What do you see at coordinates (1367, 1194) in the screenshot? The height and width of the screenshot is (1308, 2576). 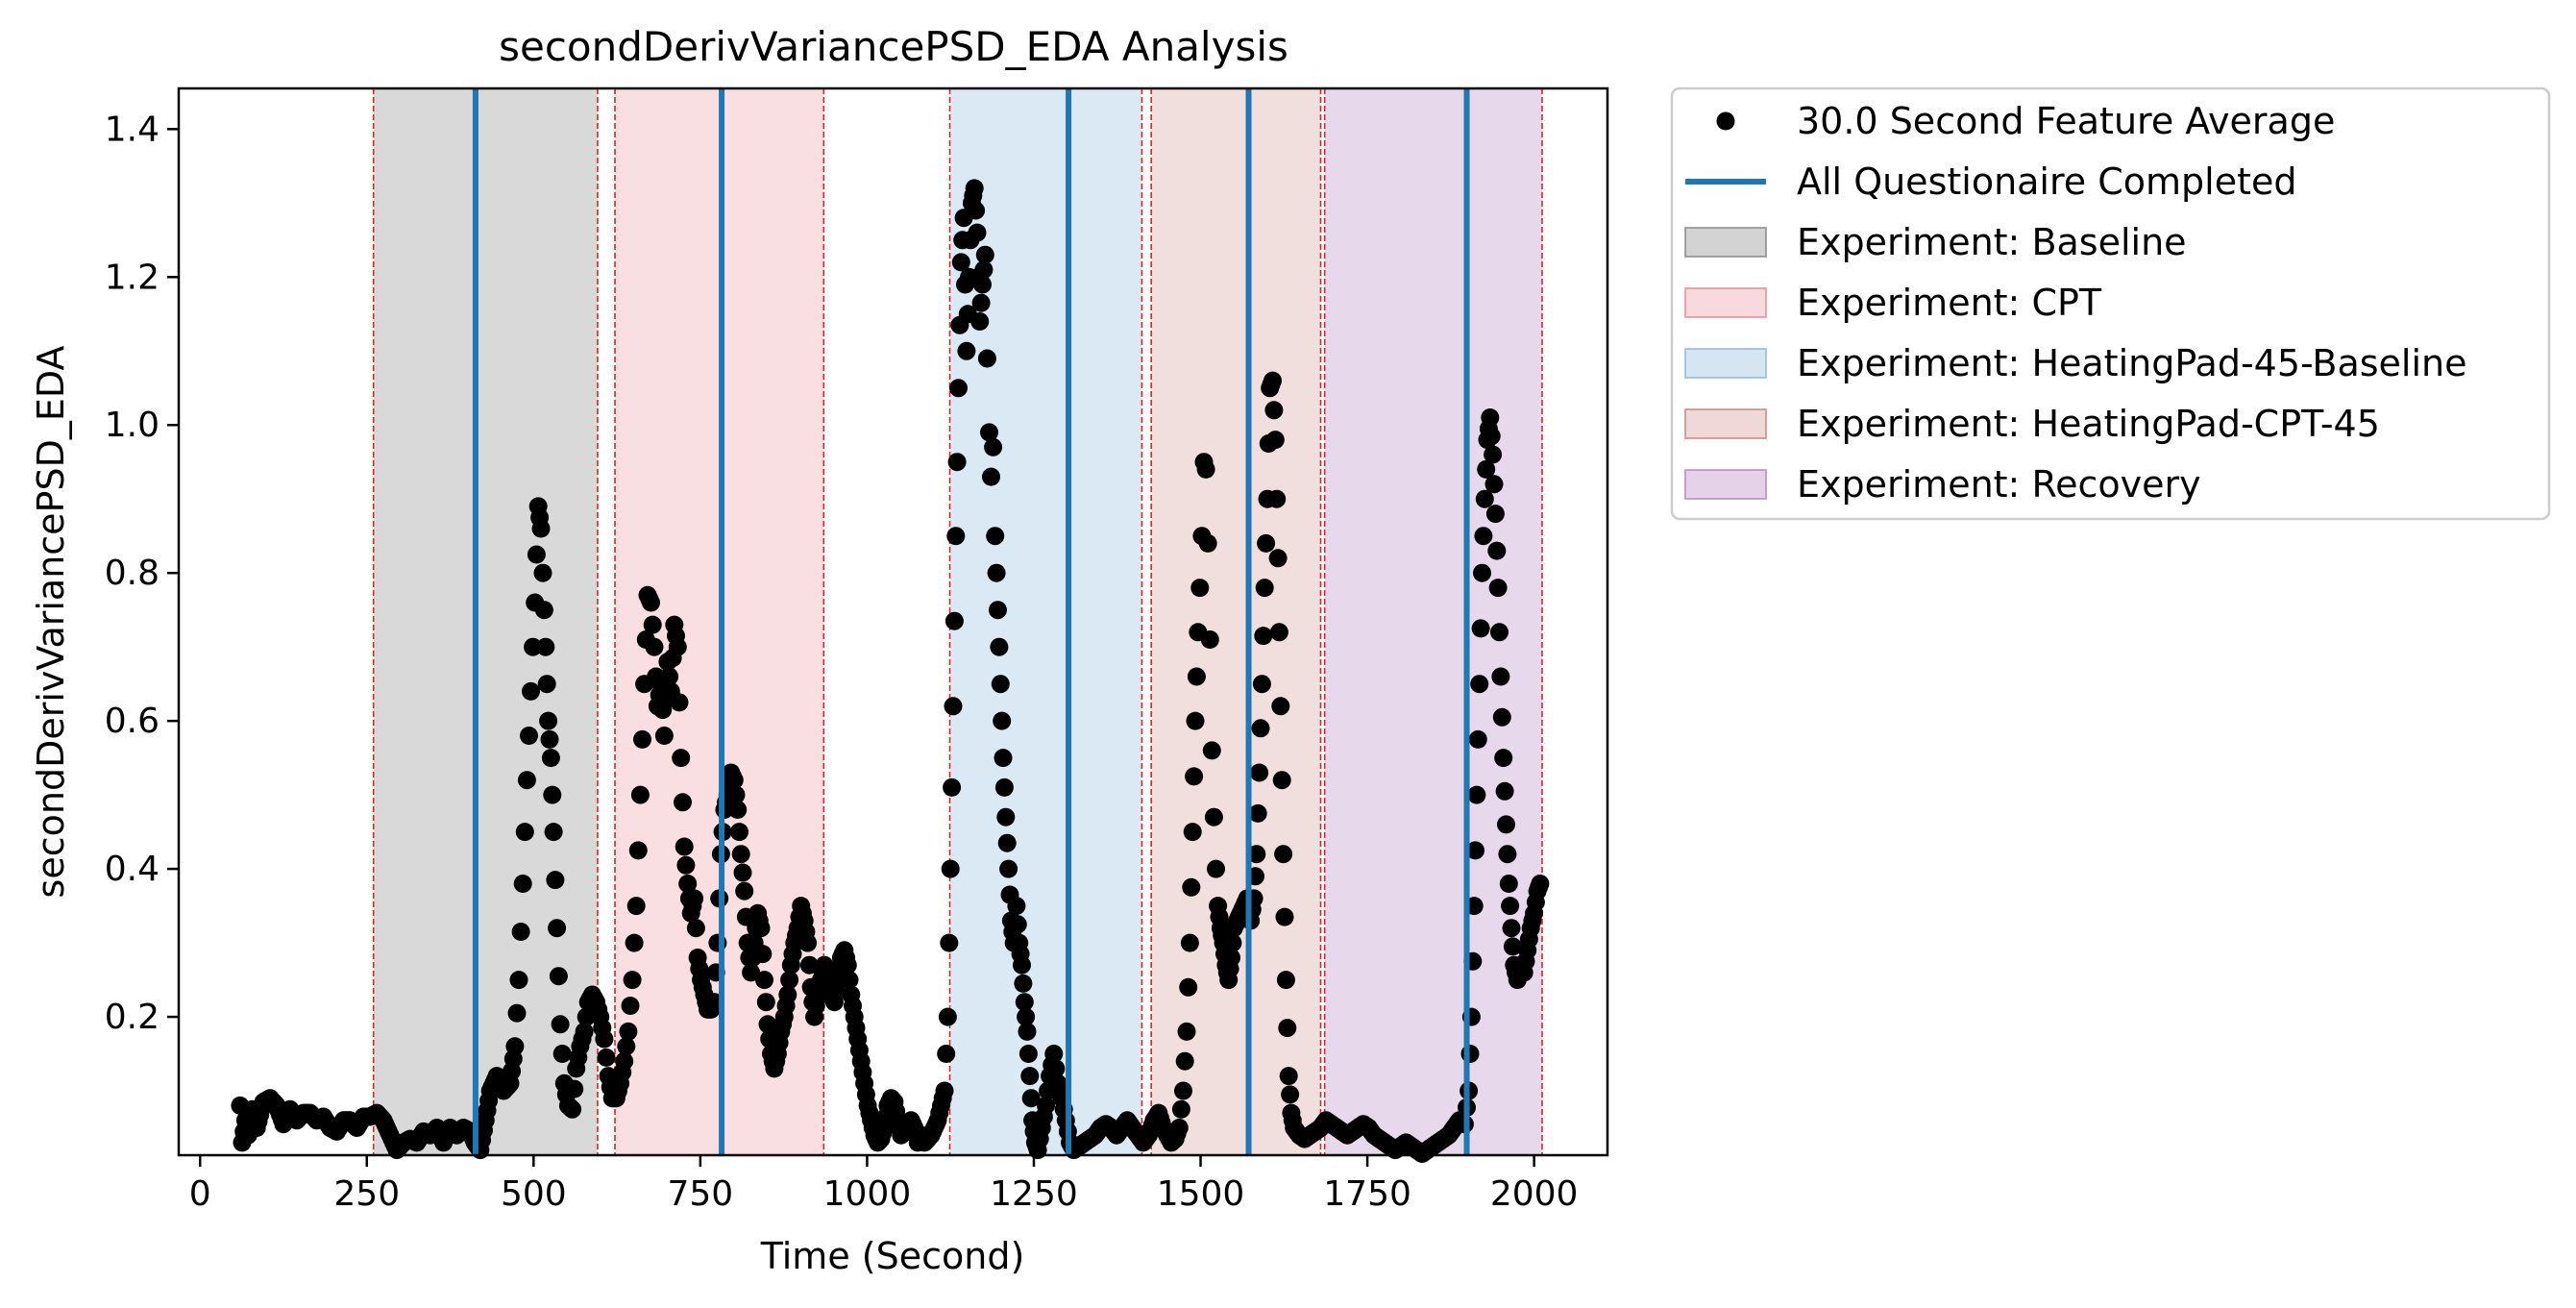 I see `x-tick-label-7: 1750` at bounding box center [1367, 1194].